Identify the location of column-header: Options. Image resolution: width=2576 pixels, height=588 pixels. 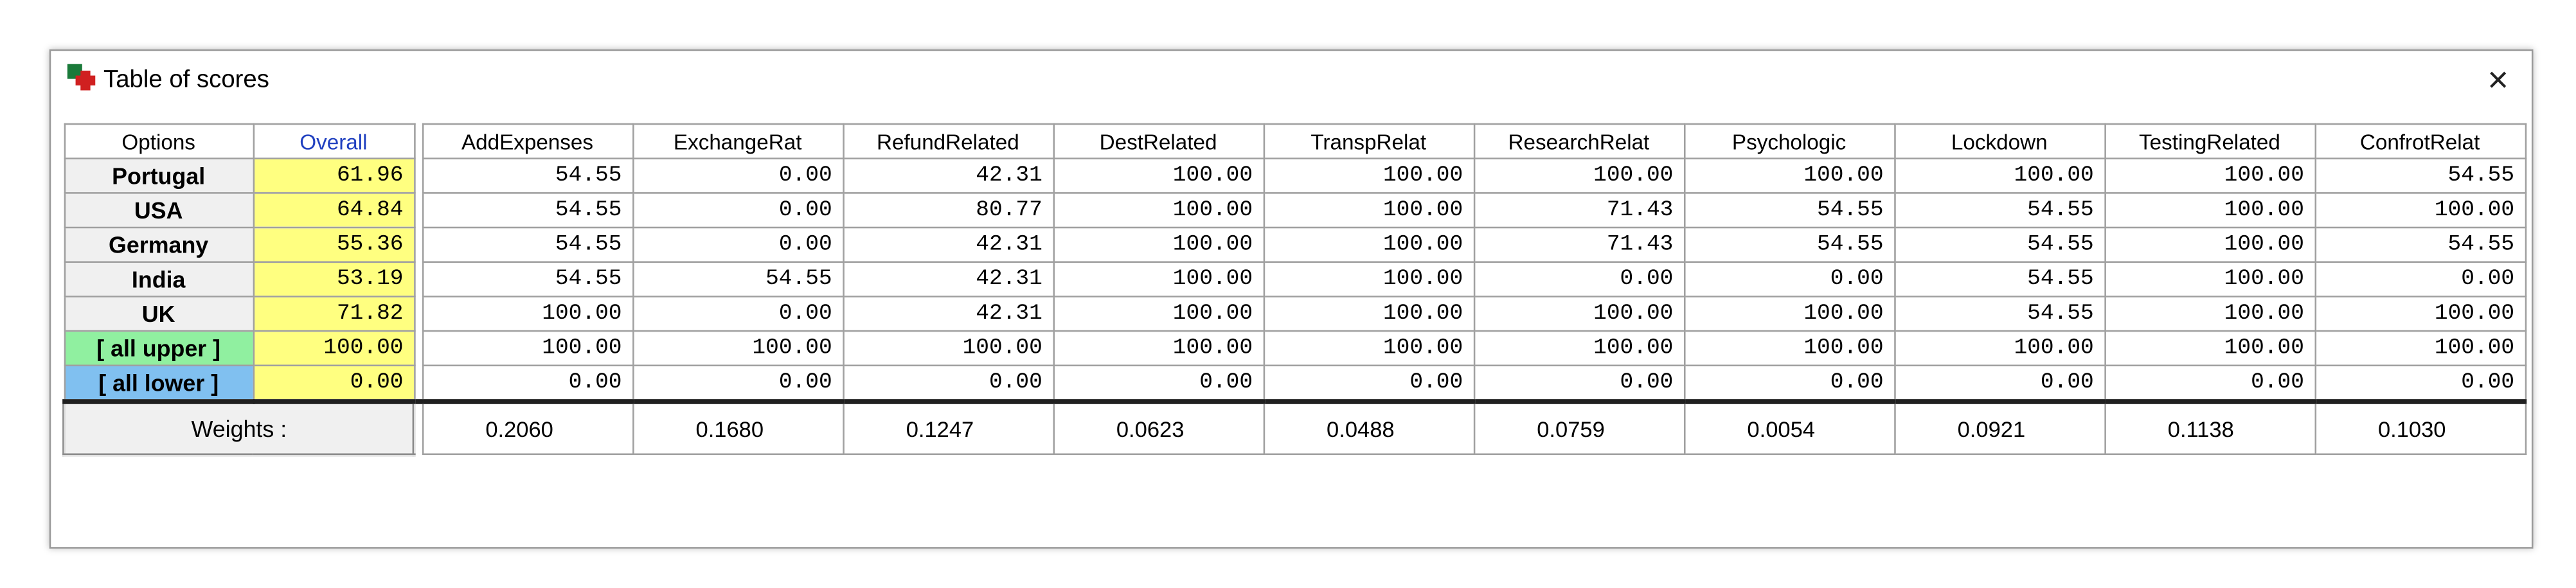
(158, 141).